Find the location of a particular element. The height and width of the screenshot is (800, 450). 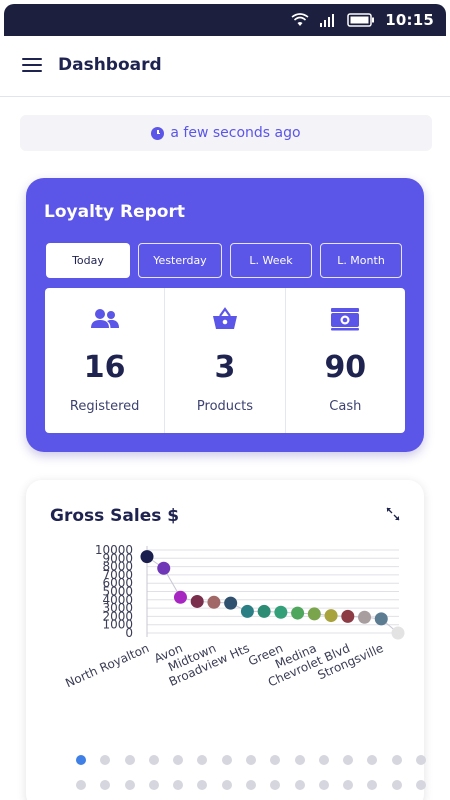

stat-products-value: 3 is located at coordinates (225, 367).